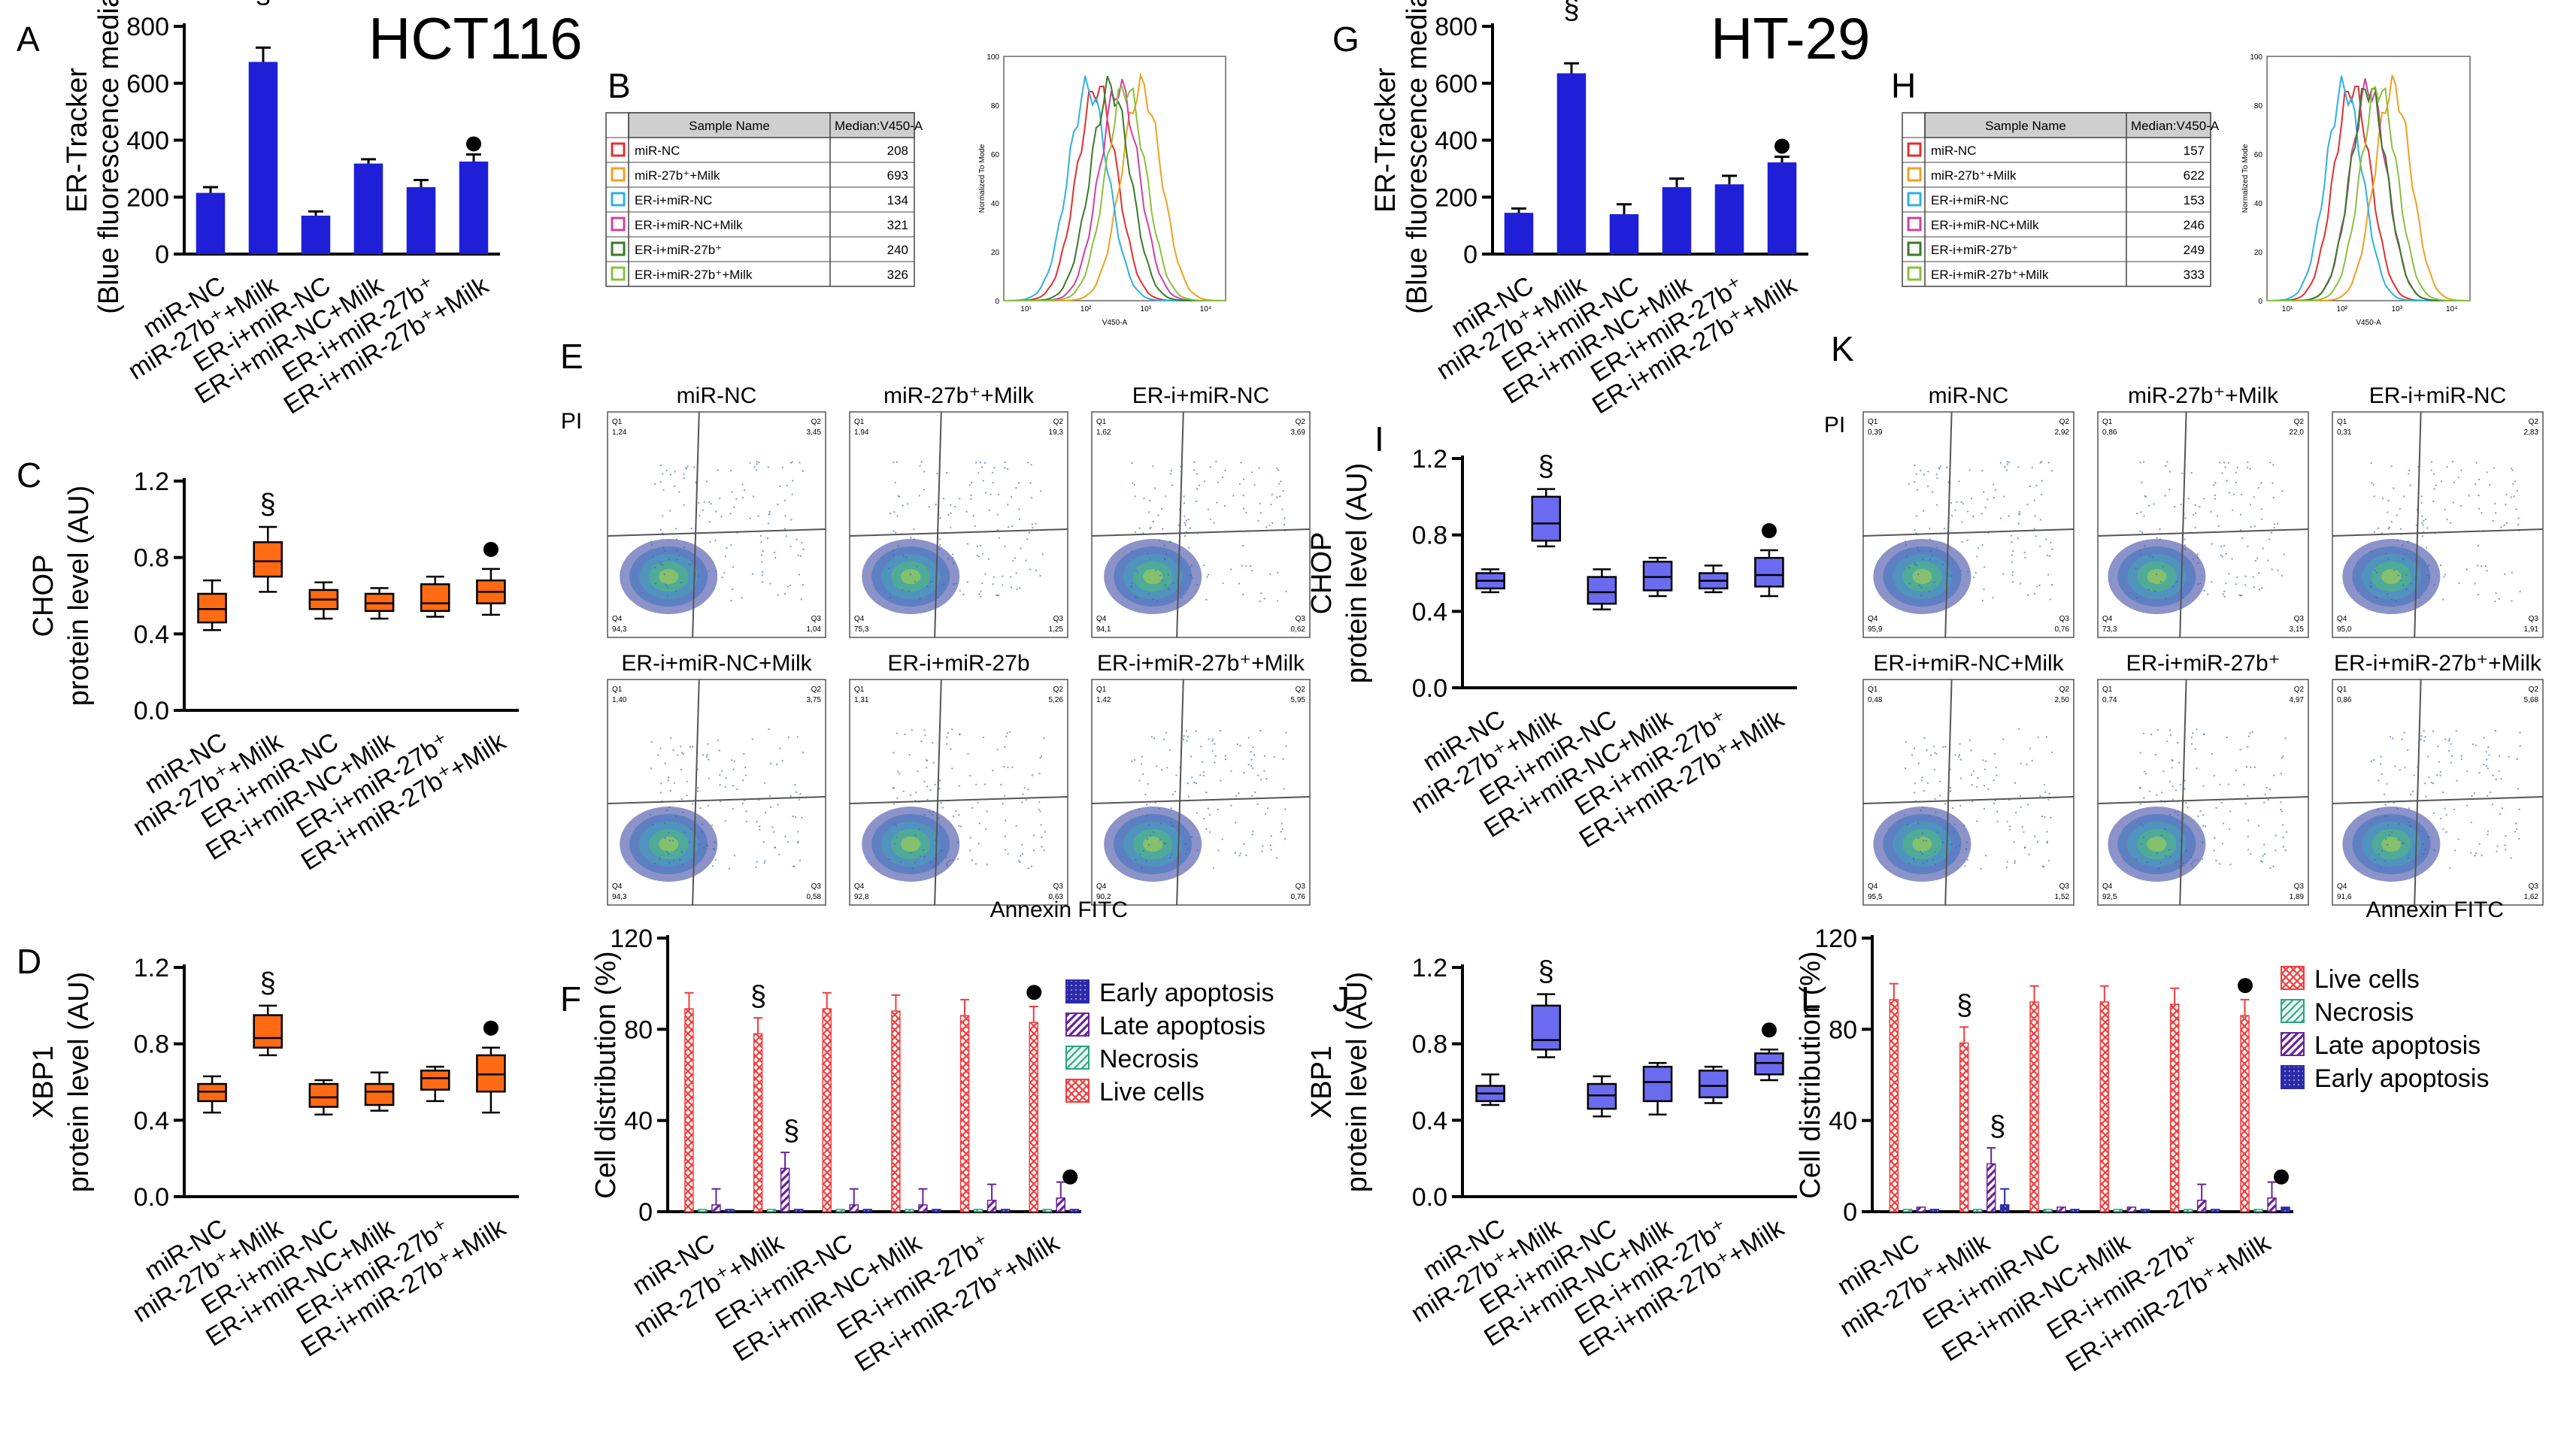 This screenshot has height=1456, width=2564. I want to click on panel-k-flow-density, so click(1922, 576).